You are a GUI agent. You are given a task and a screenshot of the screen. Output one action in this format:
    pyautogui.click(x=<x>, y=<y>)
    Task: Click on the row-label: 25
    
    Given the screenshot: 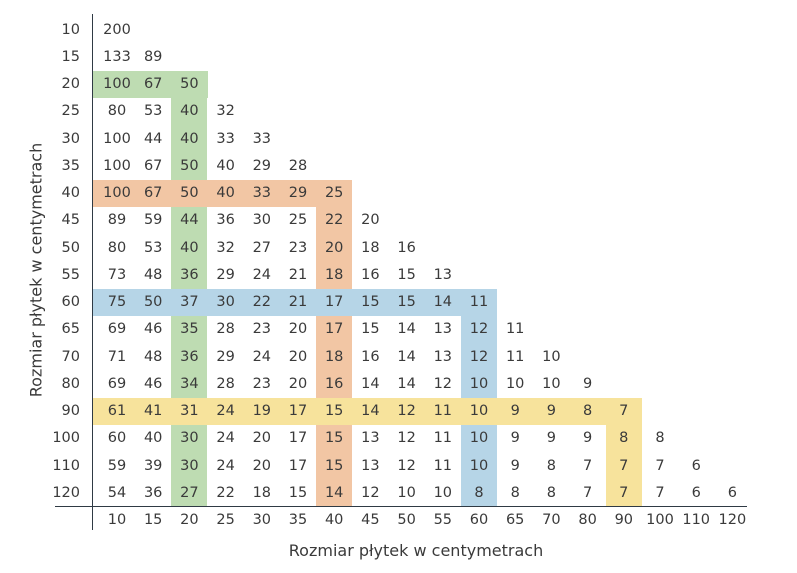 What is the action you would take?
    pyautogui.click(x=70, y=111)
    